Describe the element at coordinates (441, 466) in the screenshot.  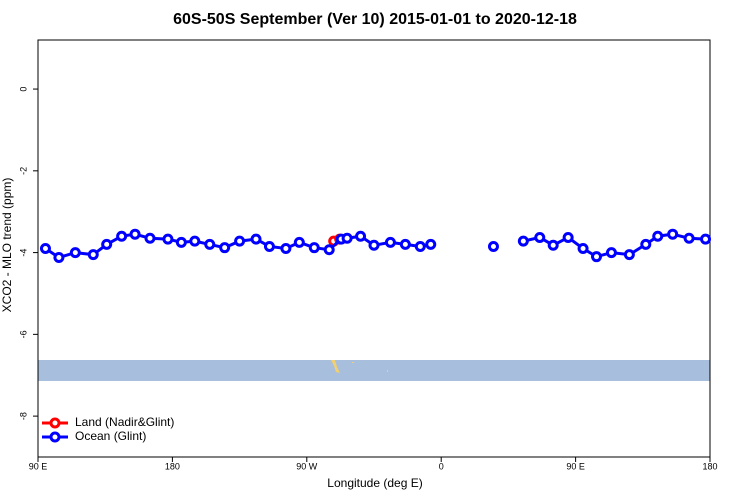
I see `x-tick-label: 0` at that location.